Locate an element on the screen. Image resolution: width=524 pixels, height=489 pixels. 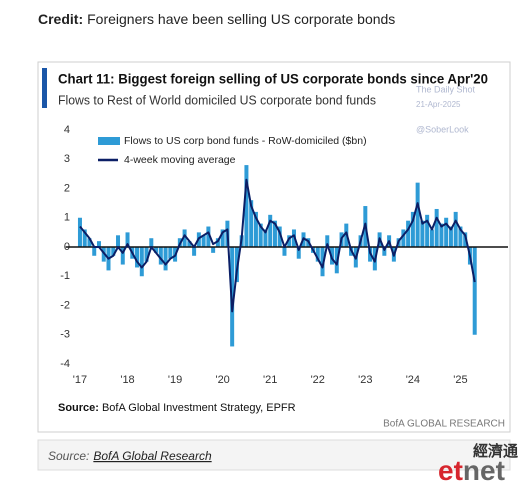
logo-latin: etnet is located at coordinates (471, 470).